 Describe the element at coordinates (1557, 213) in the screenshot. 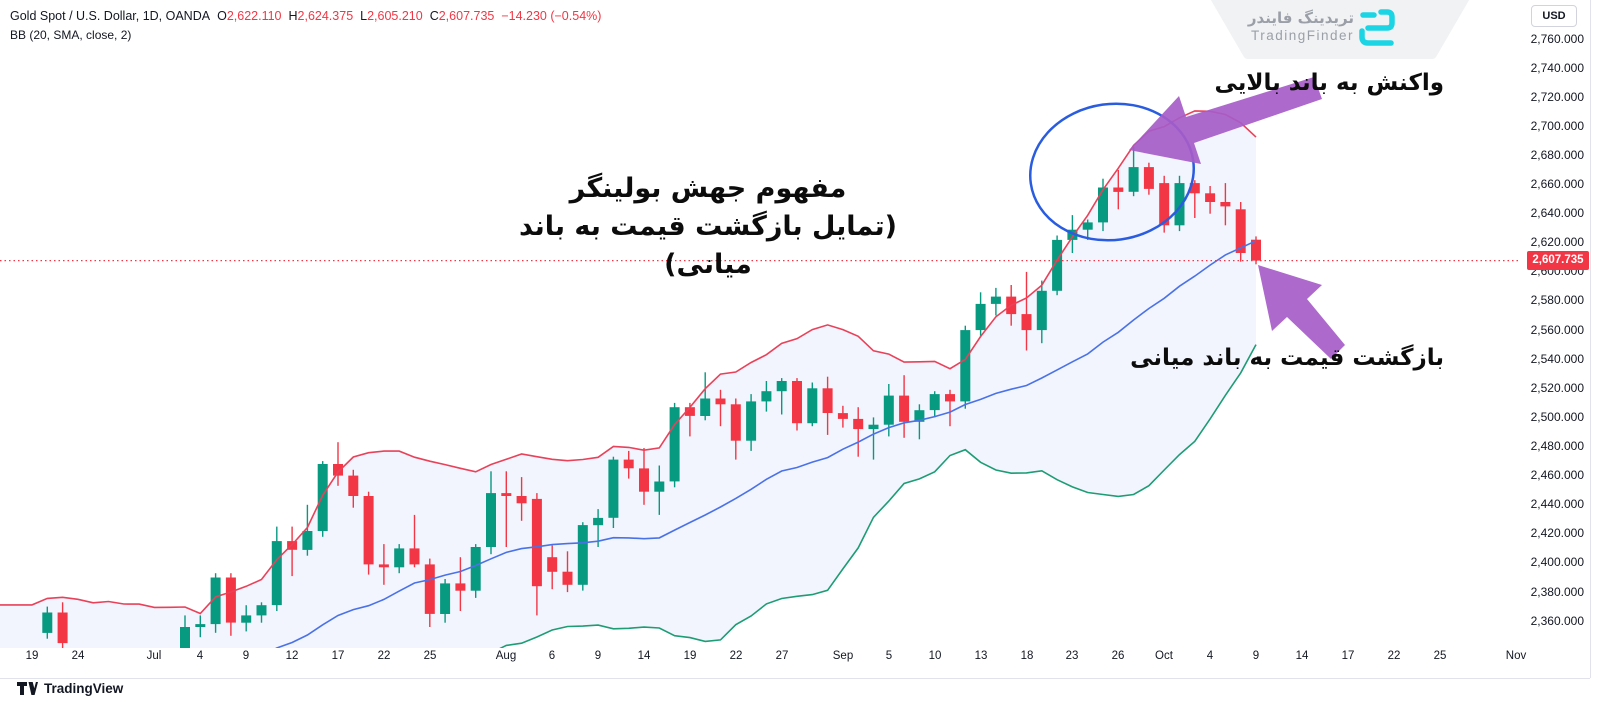

I see `price-axis-label: 2,640.000` at that location.